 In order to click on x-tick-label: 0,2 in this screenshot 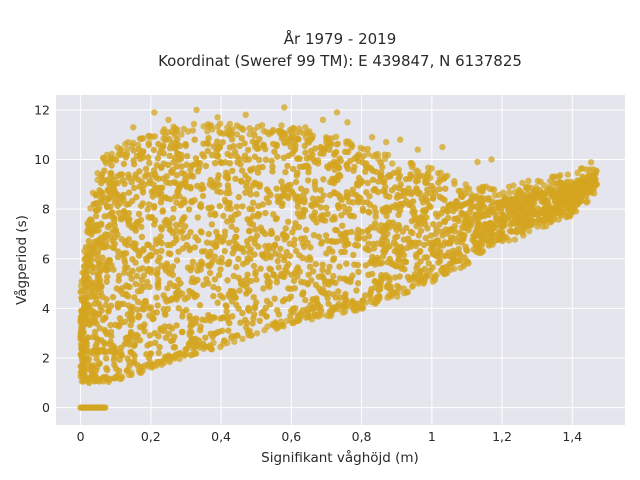, I will do `click(151, 436)`.